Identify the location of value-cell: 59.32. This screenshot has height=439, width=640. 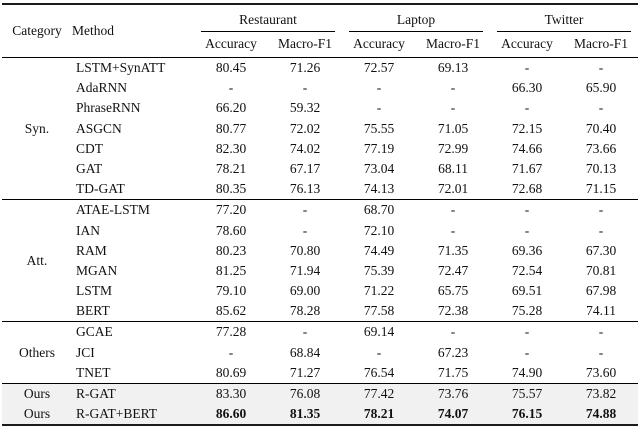
(305, 108).